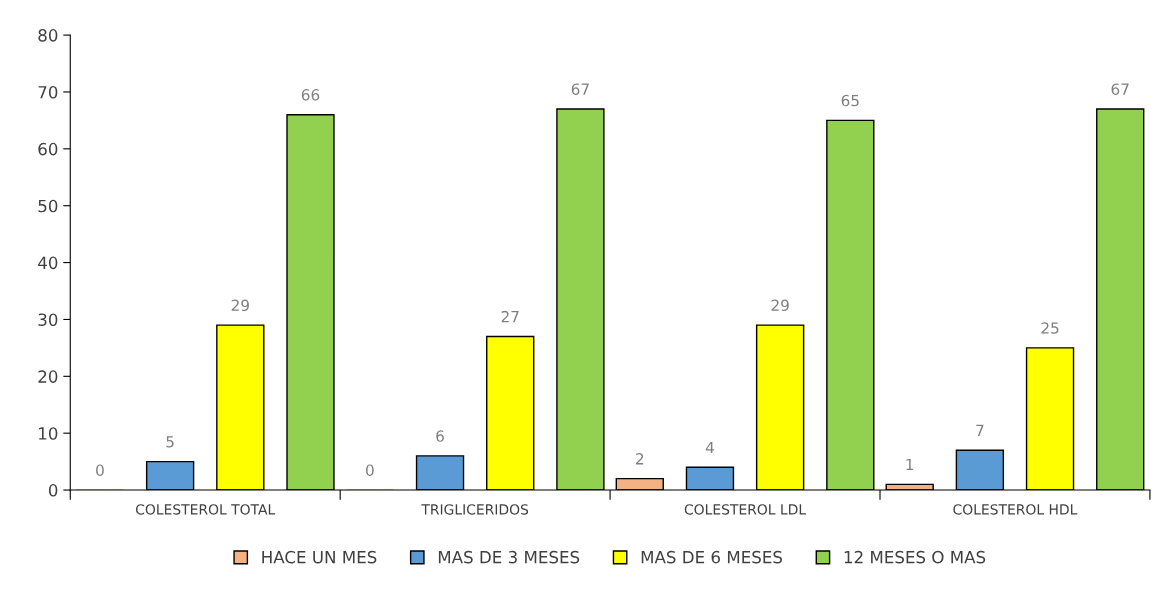  Describe the element at coordinates (48, 263) in the screenshot. I see `y-tick-label: 40` at that location.